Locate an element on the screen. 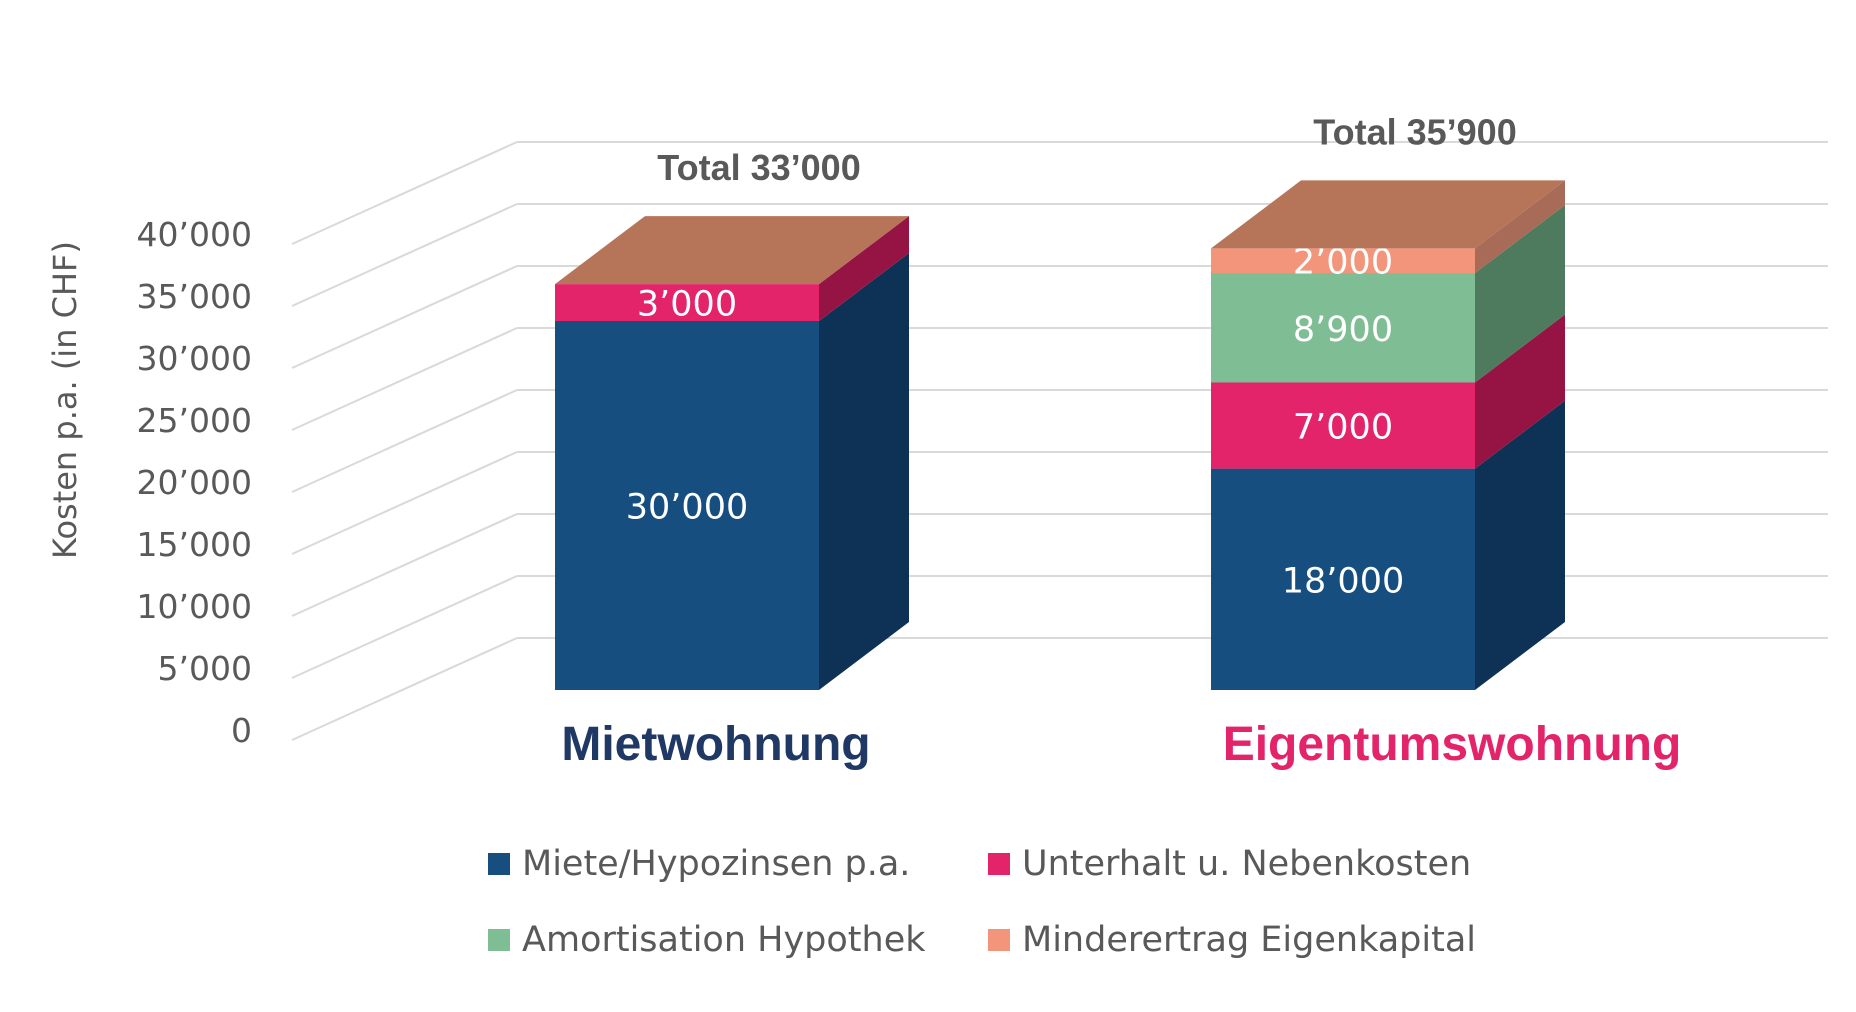 The image size is (1856, 1012). y-axis-title: Kosten p.a. (in CHF) is located at coordinates (65, 400).